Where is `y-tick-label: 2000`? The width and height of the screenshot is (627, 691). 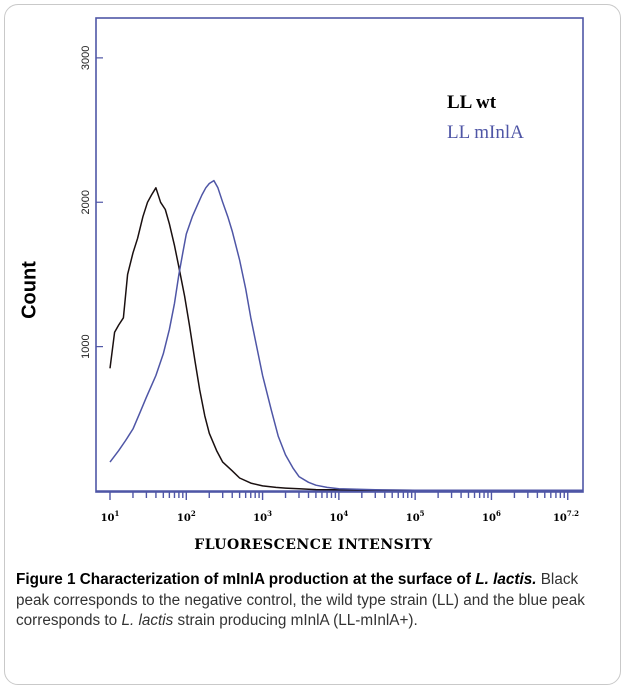 y-tick-label: 2000 is located at coordinates (86, 202).